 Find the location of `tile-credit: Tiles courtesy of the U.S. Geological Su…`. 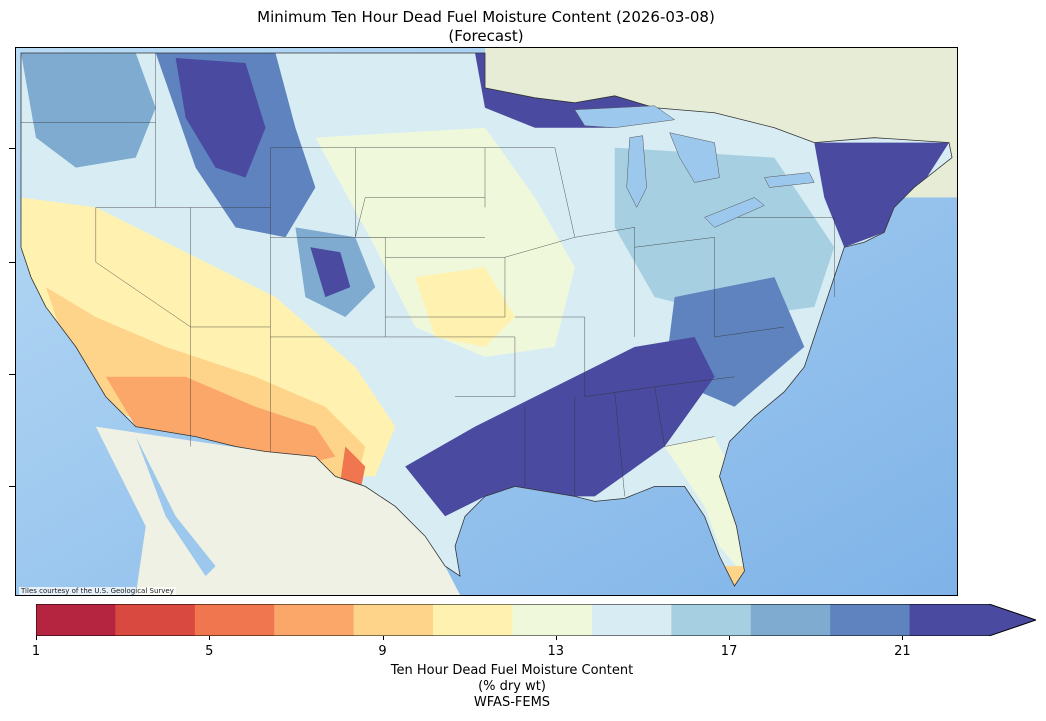

tile-credit: Tiles courtesy of the U.S. Geological Su… is located at coordinates (97, 591).